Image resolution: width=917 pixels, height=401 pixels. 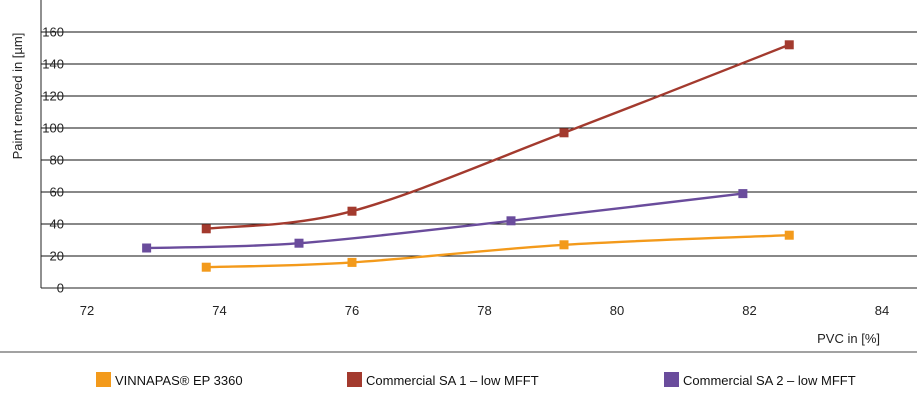 I want to click on y-tick-label: 40, so click(x=57, y=224).